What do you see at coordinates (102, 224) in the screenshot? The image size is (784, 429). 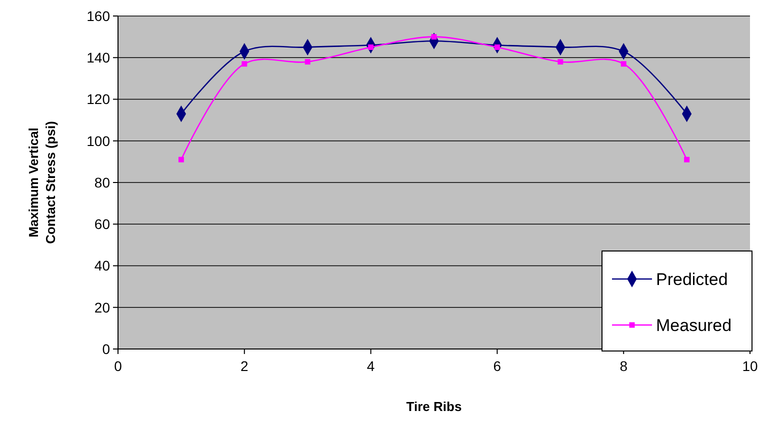 I see `y-tick-label: 60` at bounding box center [102, 224].